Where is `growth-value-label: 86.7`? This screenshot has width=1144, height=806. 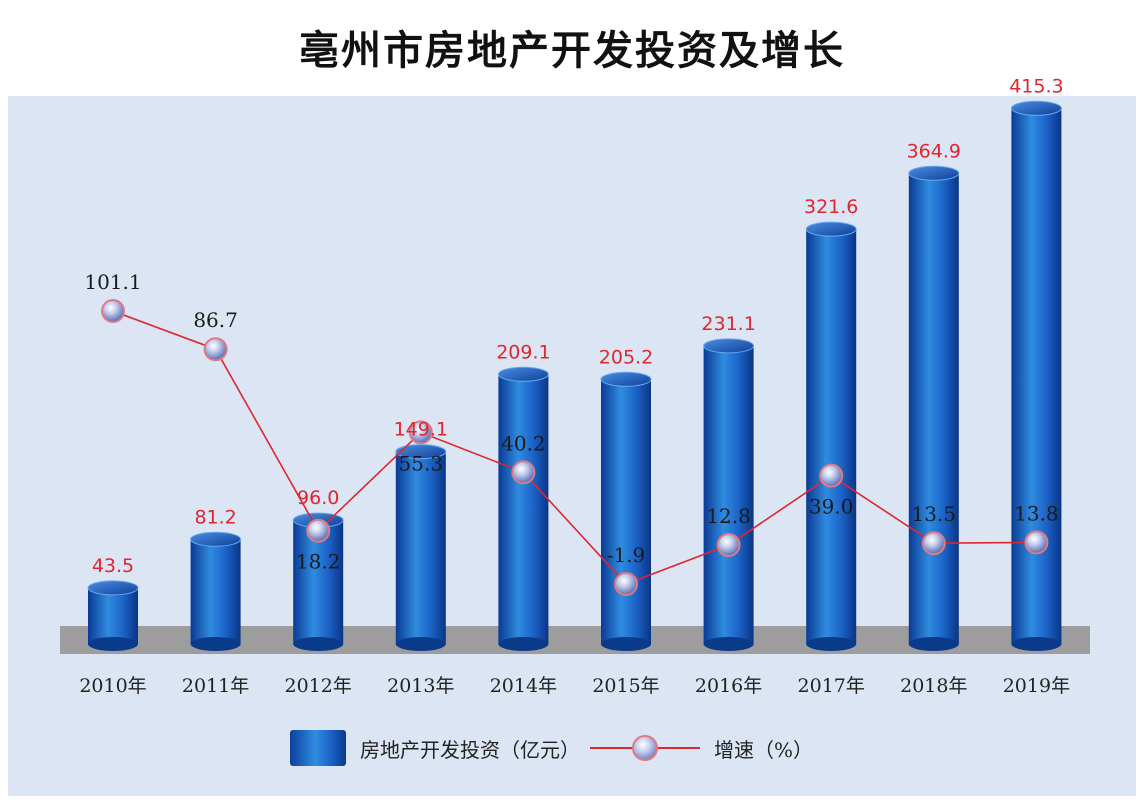
growth-value-label: 86.7 is located at coordinates (215, 320).